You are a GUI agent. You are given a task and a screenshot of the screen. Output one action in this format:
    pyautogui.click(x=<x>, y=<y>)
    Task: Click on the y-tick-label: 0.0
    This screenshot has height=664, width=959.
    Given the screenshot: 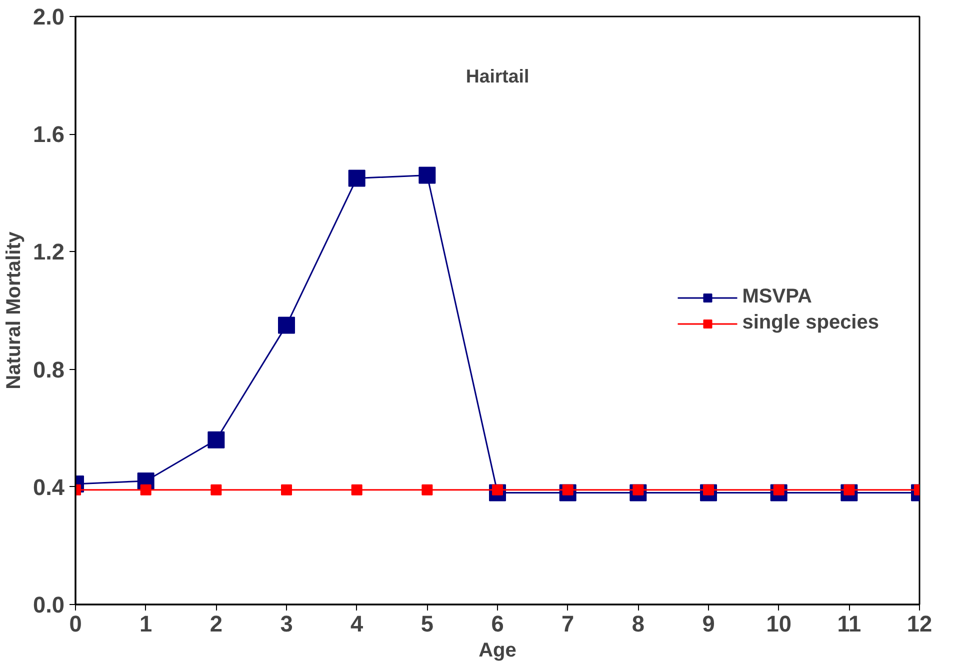 What is the action you would take?
    pyautogui.click(x=49, y=605)
    